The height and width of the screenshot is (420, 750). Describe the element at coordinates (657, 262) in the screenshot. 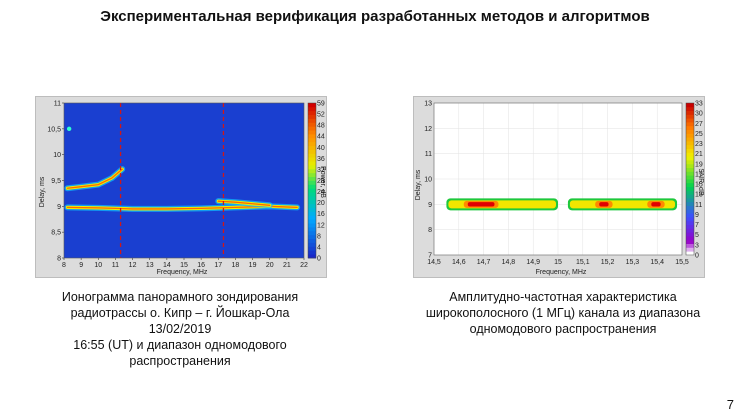

I see `snr-x-tick-label: 15,4` at that location.